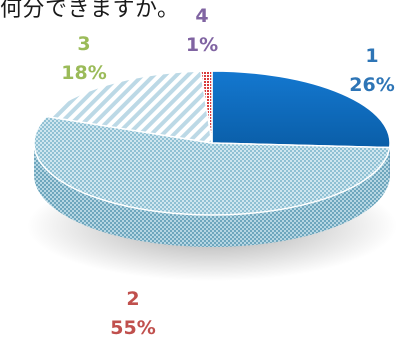 The image size is (398, 345). I want to click on category-label-4: 4, so click(201, 16).